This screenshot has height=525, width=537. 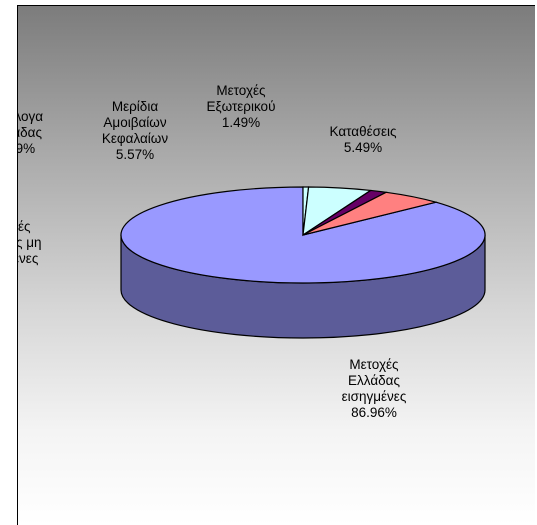 I want to click on pie-slice-deposits, so click(x=370, y=213).